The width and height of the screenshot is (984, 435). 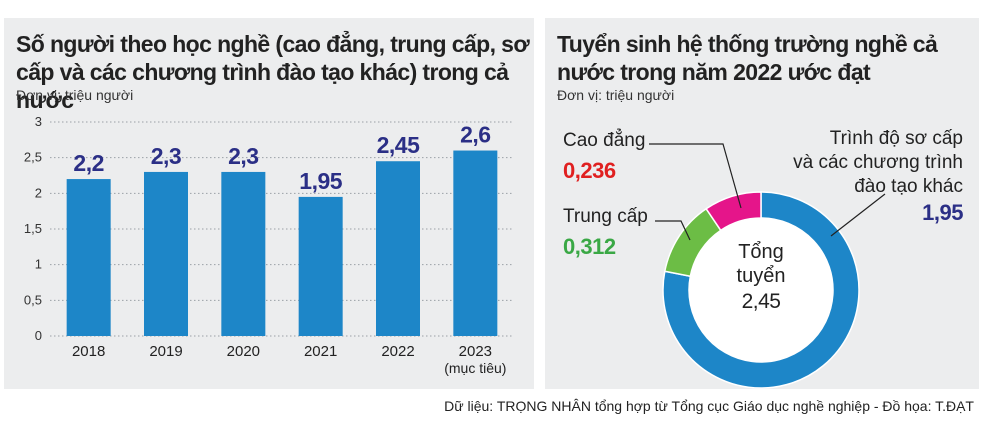 I want to click on y-tick-label: 1,5, so click(x=33, y=228).